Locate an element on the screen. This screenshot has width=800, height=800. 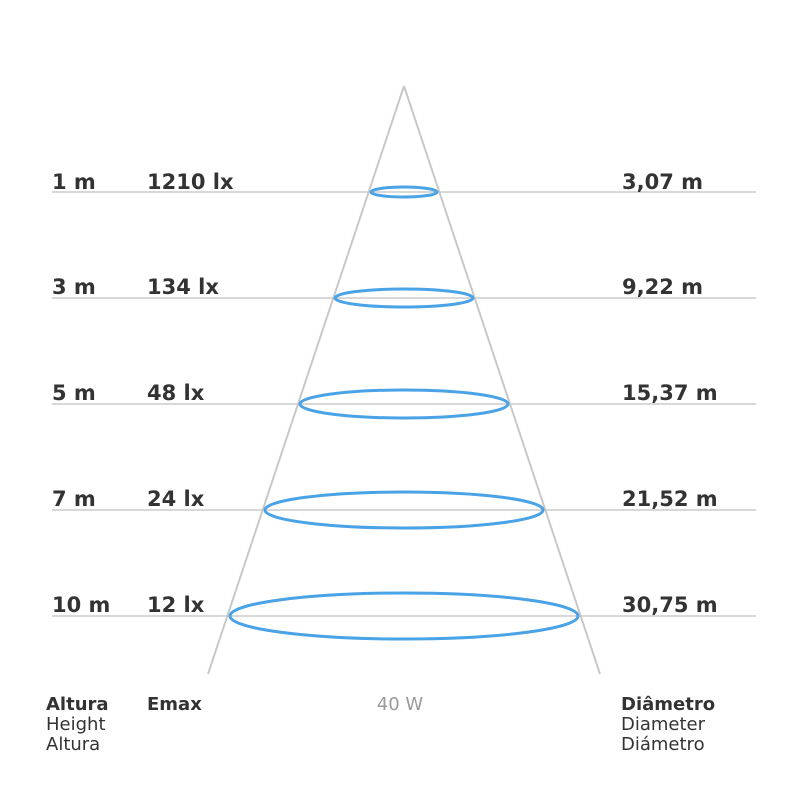
height-label-1m: 1 m is located at coordinates (74, 182).